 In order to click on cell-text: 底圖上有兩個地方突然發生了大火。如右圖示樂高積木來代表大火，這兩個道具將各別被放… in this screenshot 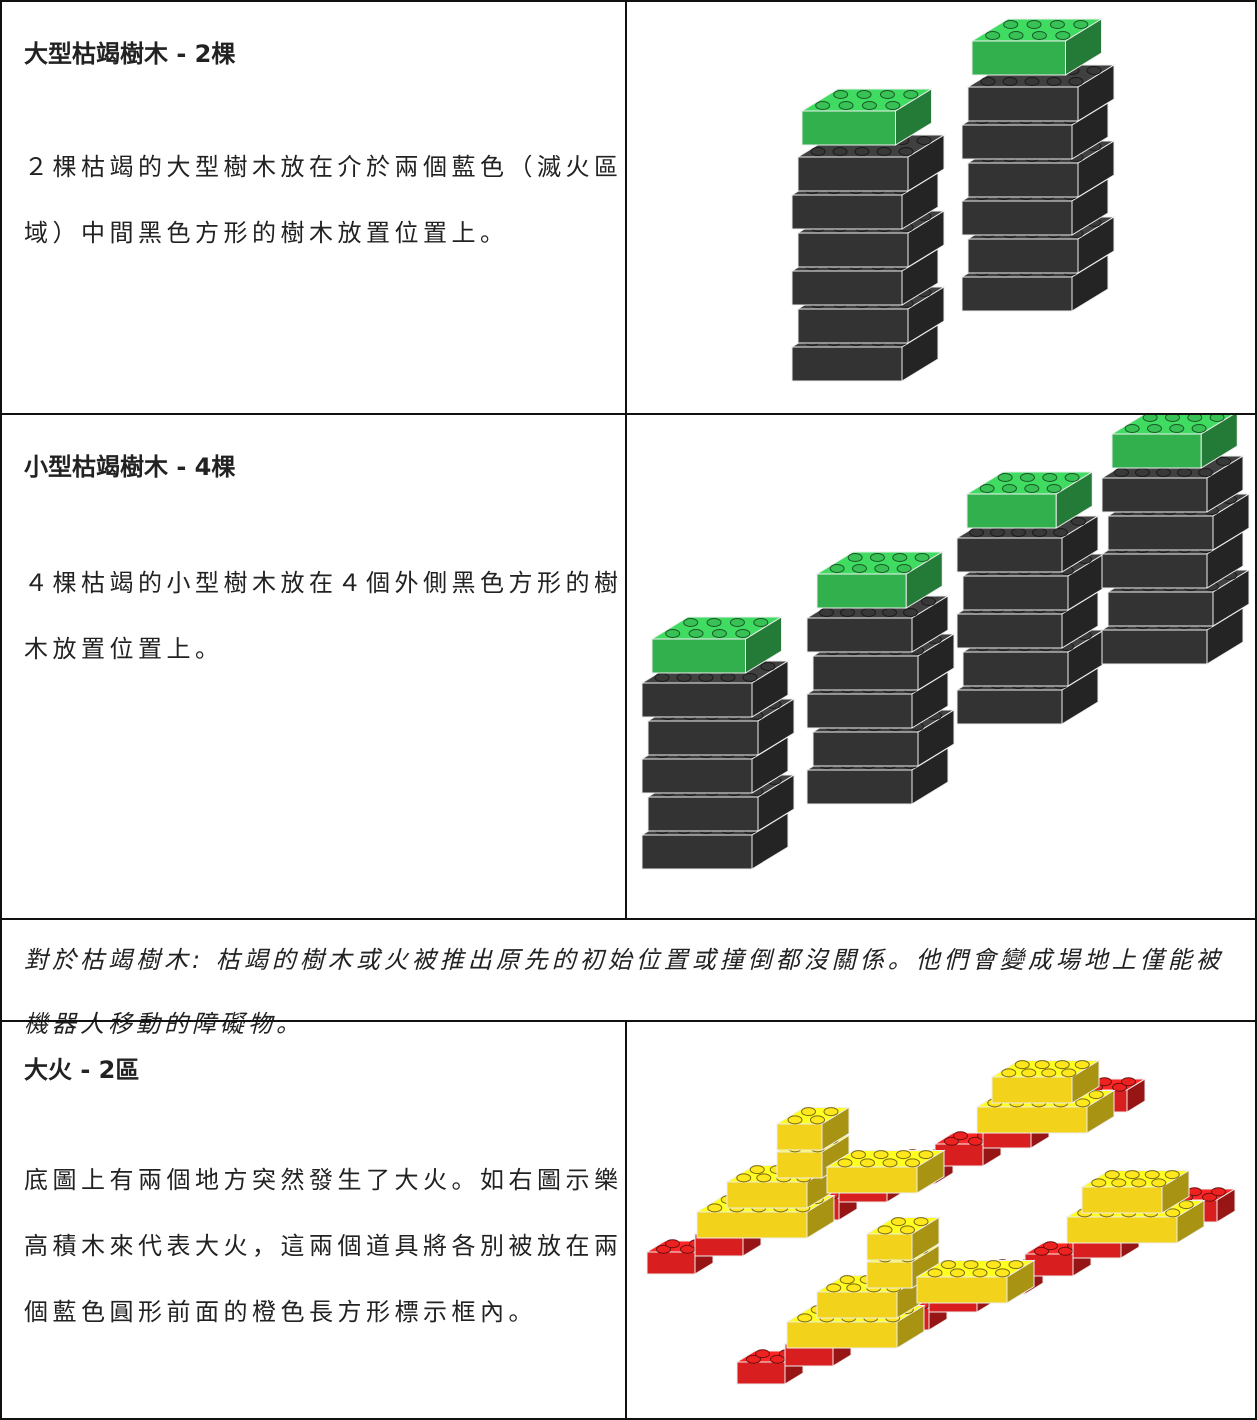, I will do `click(323, 1246)`.